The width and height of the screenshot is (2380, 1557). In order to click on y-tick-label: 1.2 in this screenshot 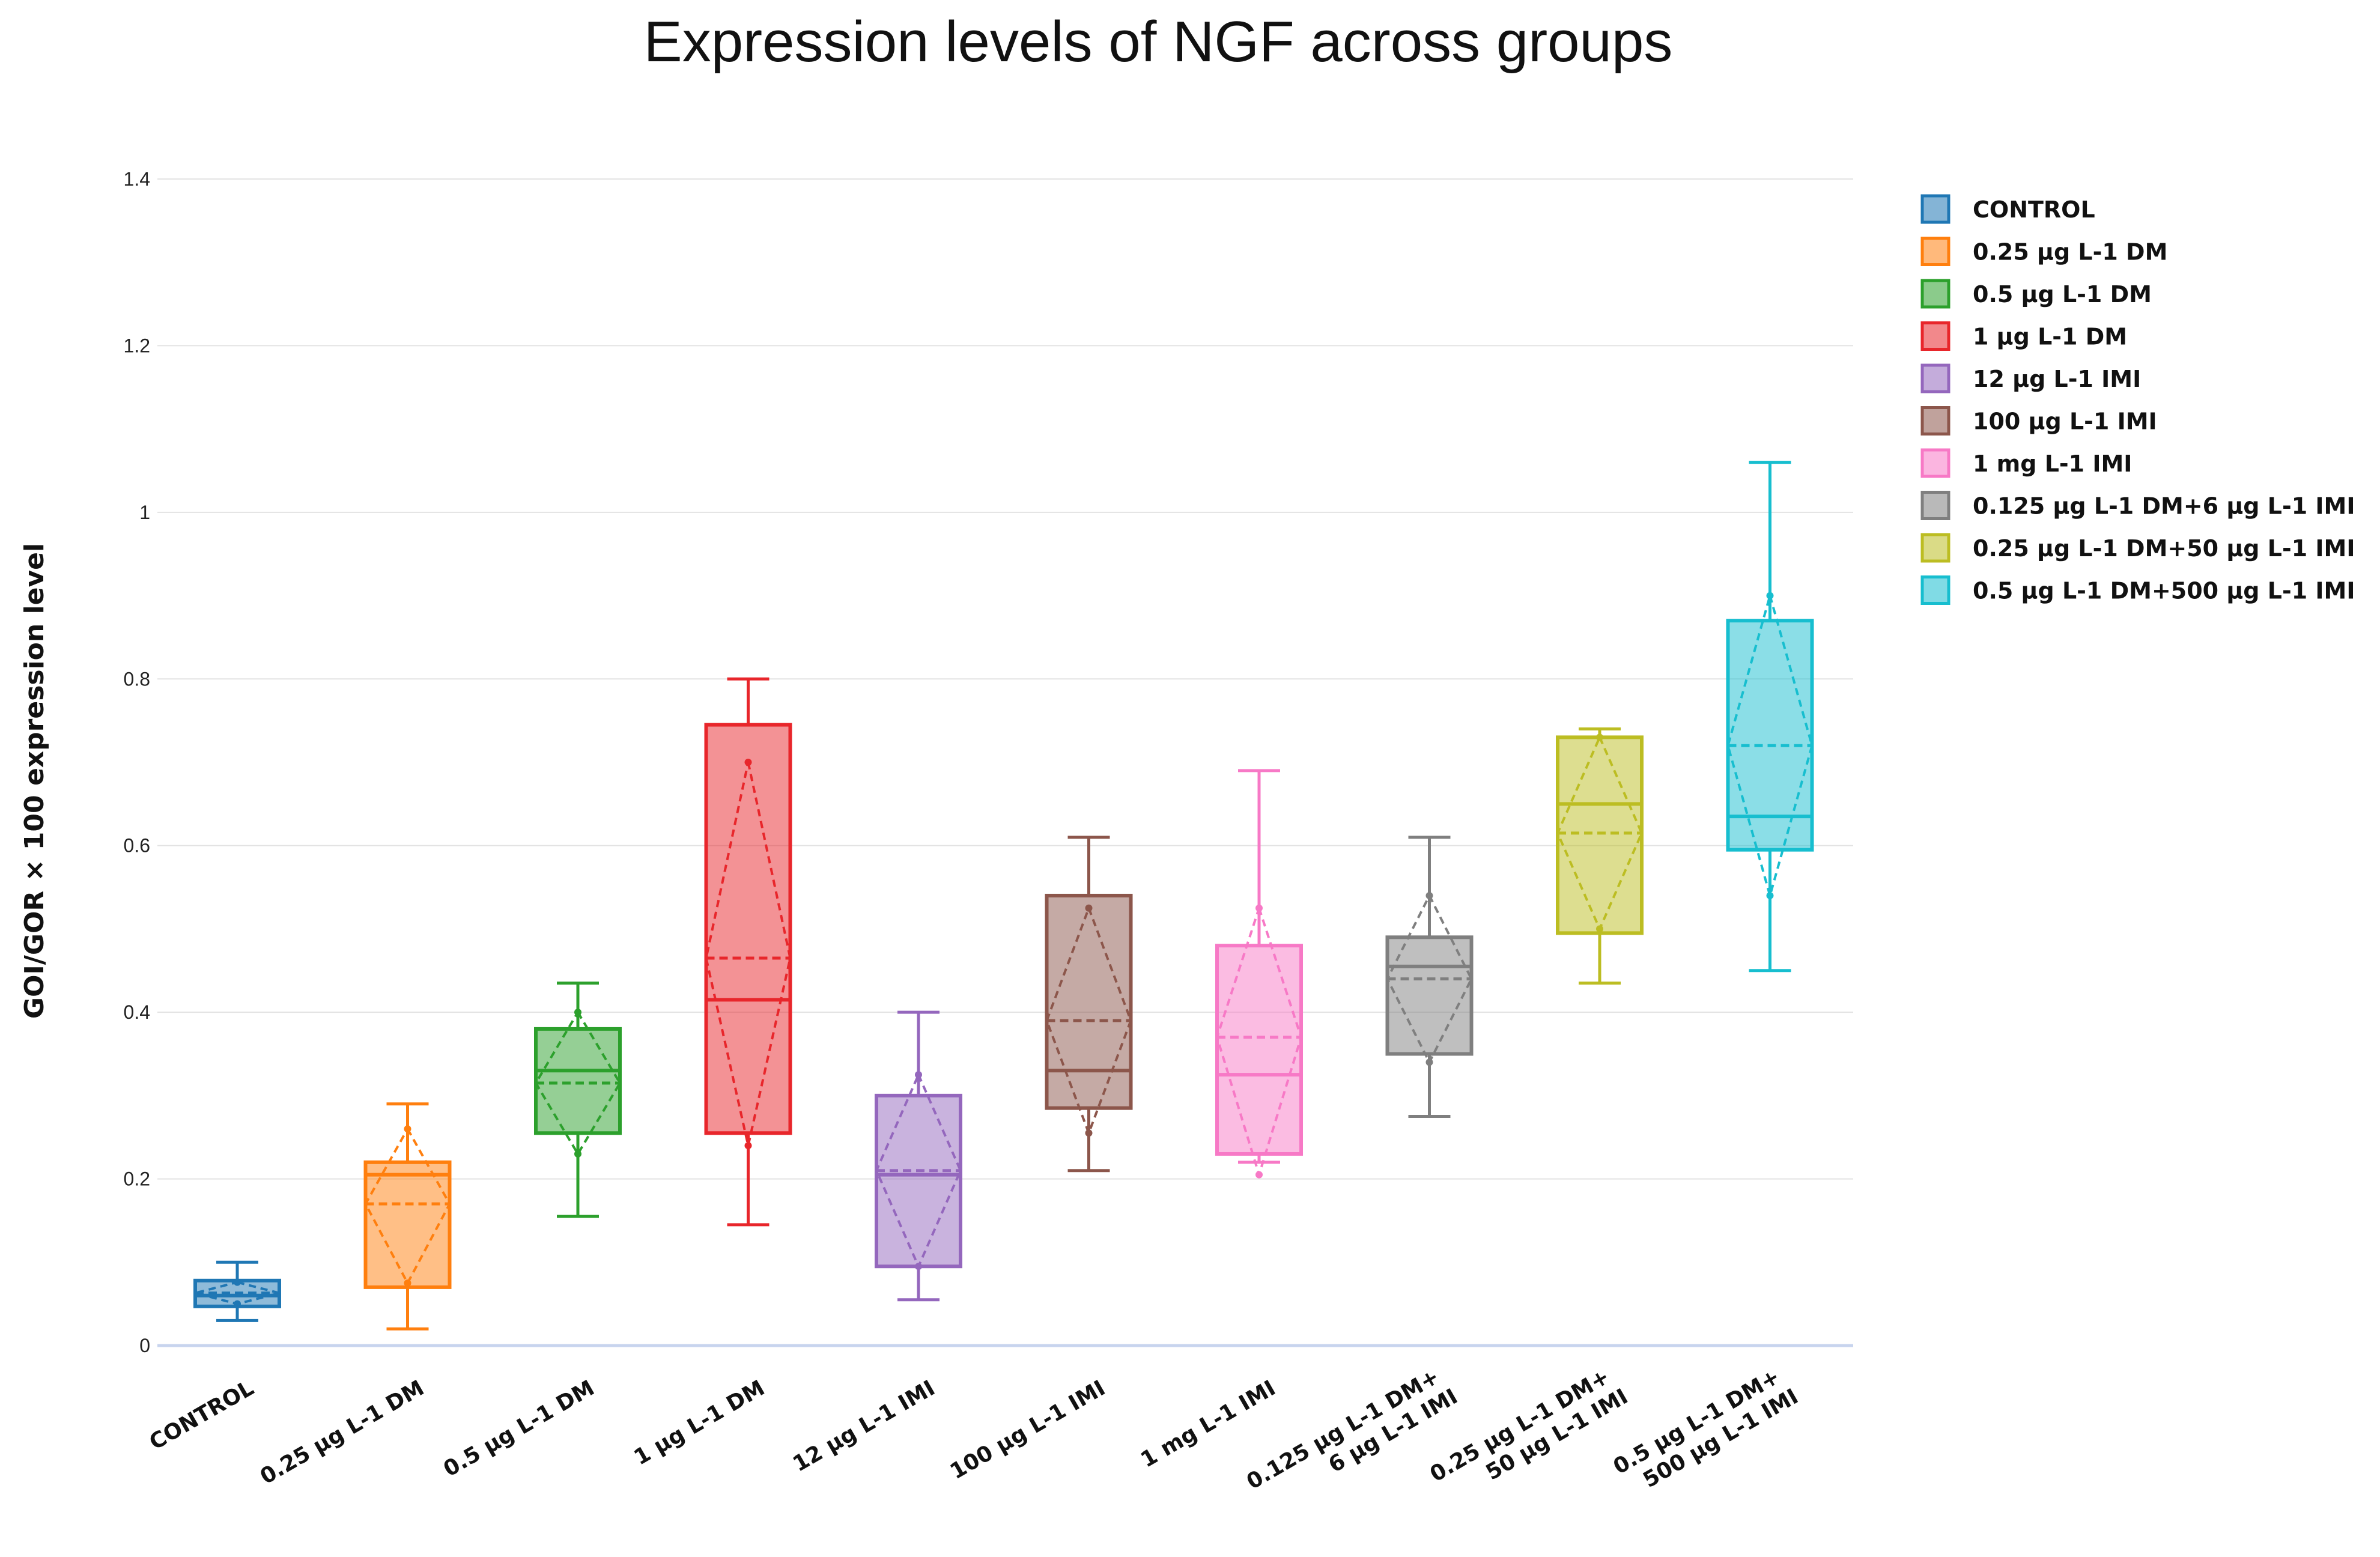, I will do `click(137, 345)`.